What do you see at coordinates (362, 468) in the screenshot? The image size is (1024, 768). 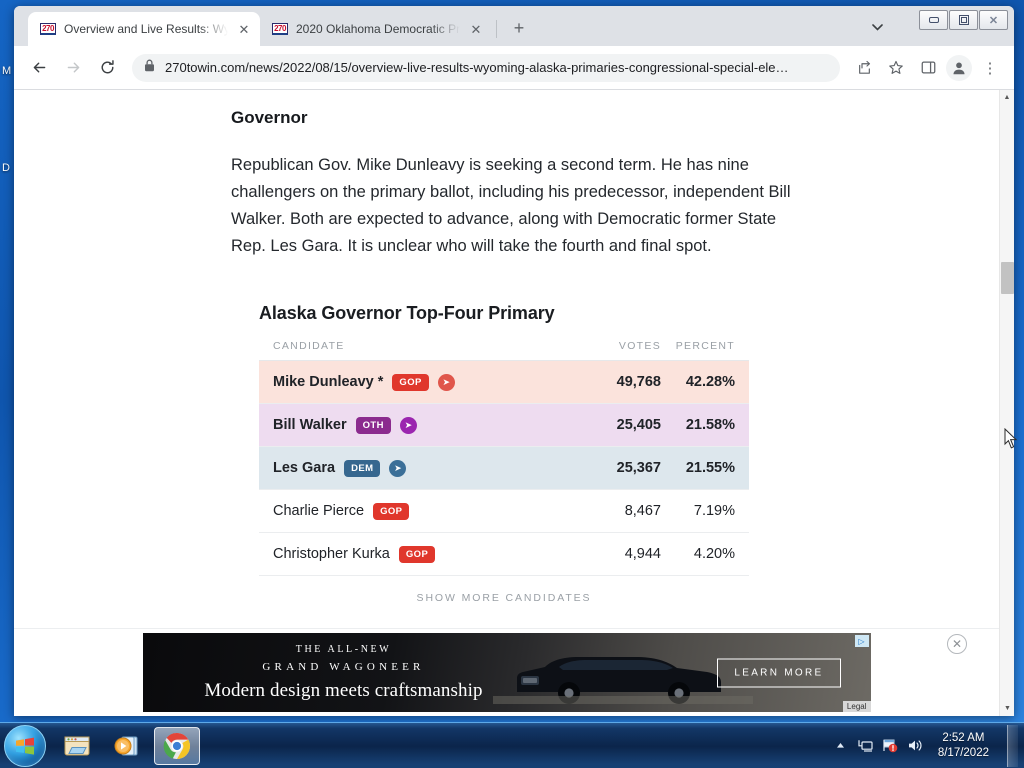 I see `party-badge: DEM` at bounding box center [362, 468].